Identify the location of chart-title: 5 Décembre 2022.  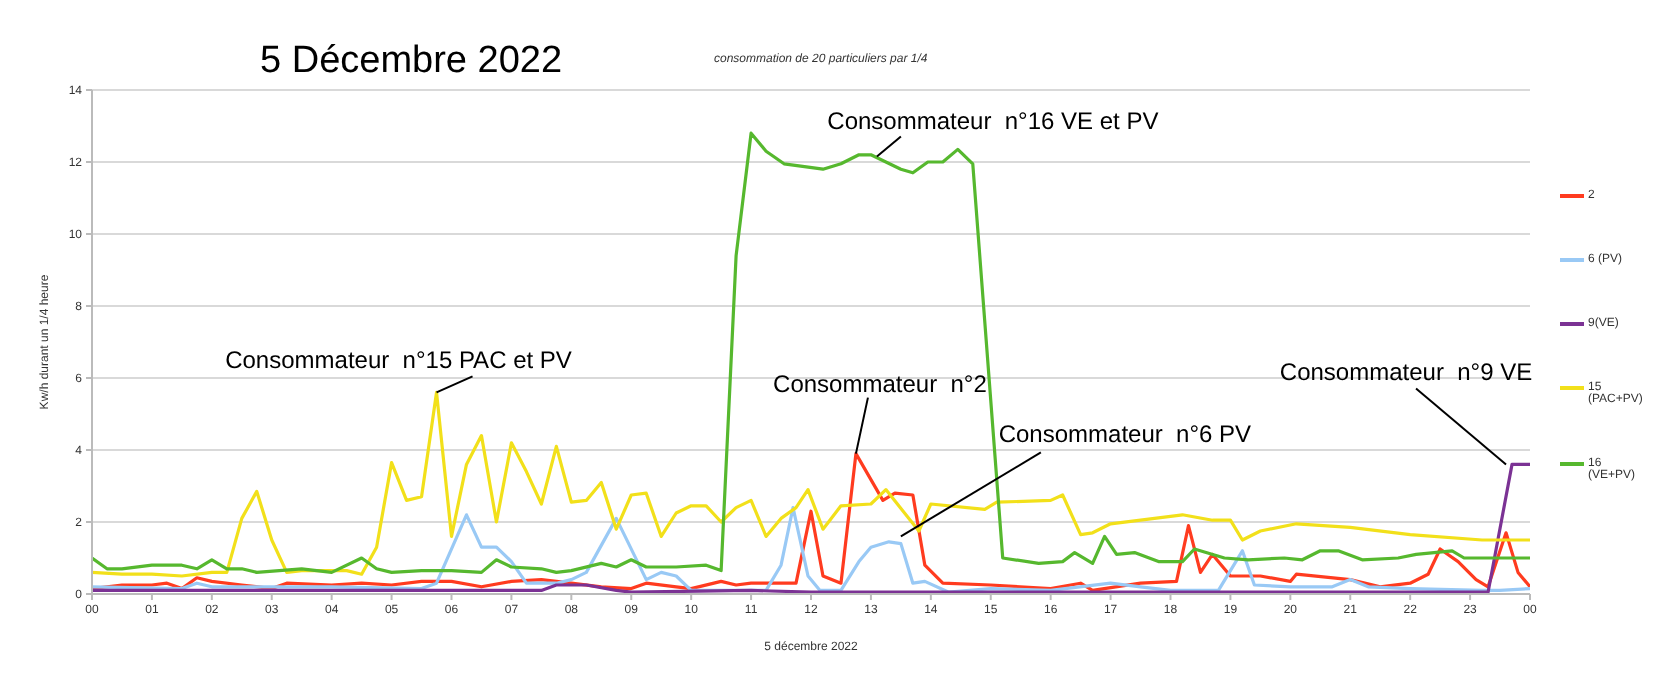
(411, 62).